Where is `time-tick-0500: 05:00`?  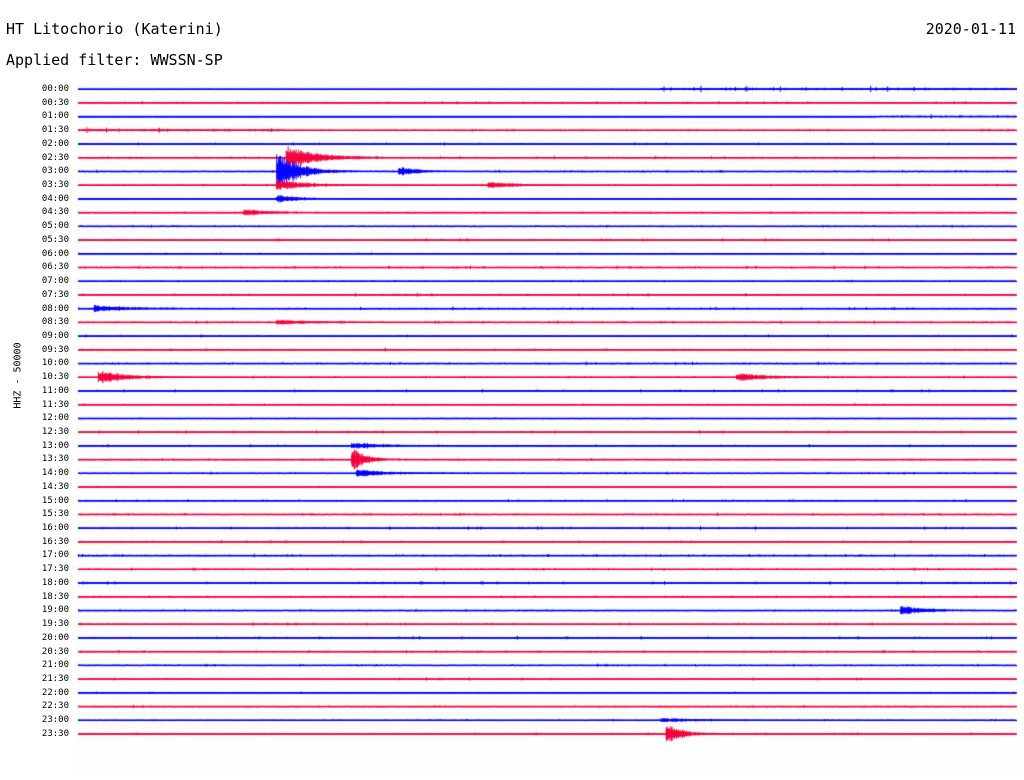
time-tick-0500: 05:00 is located at coordinates (55, 226).